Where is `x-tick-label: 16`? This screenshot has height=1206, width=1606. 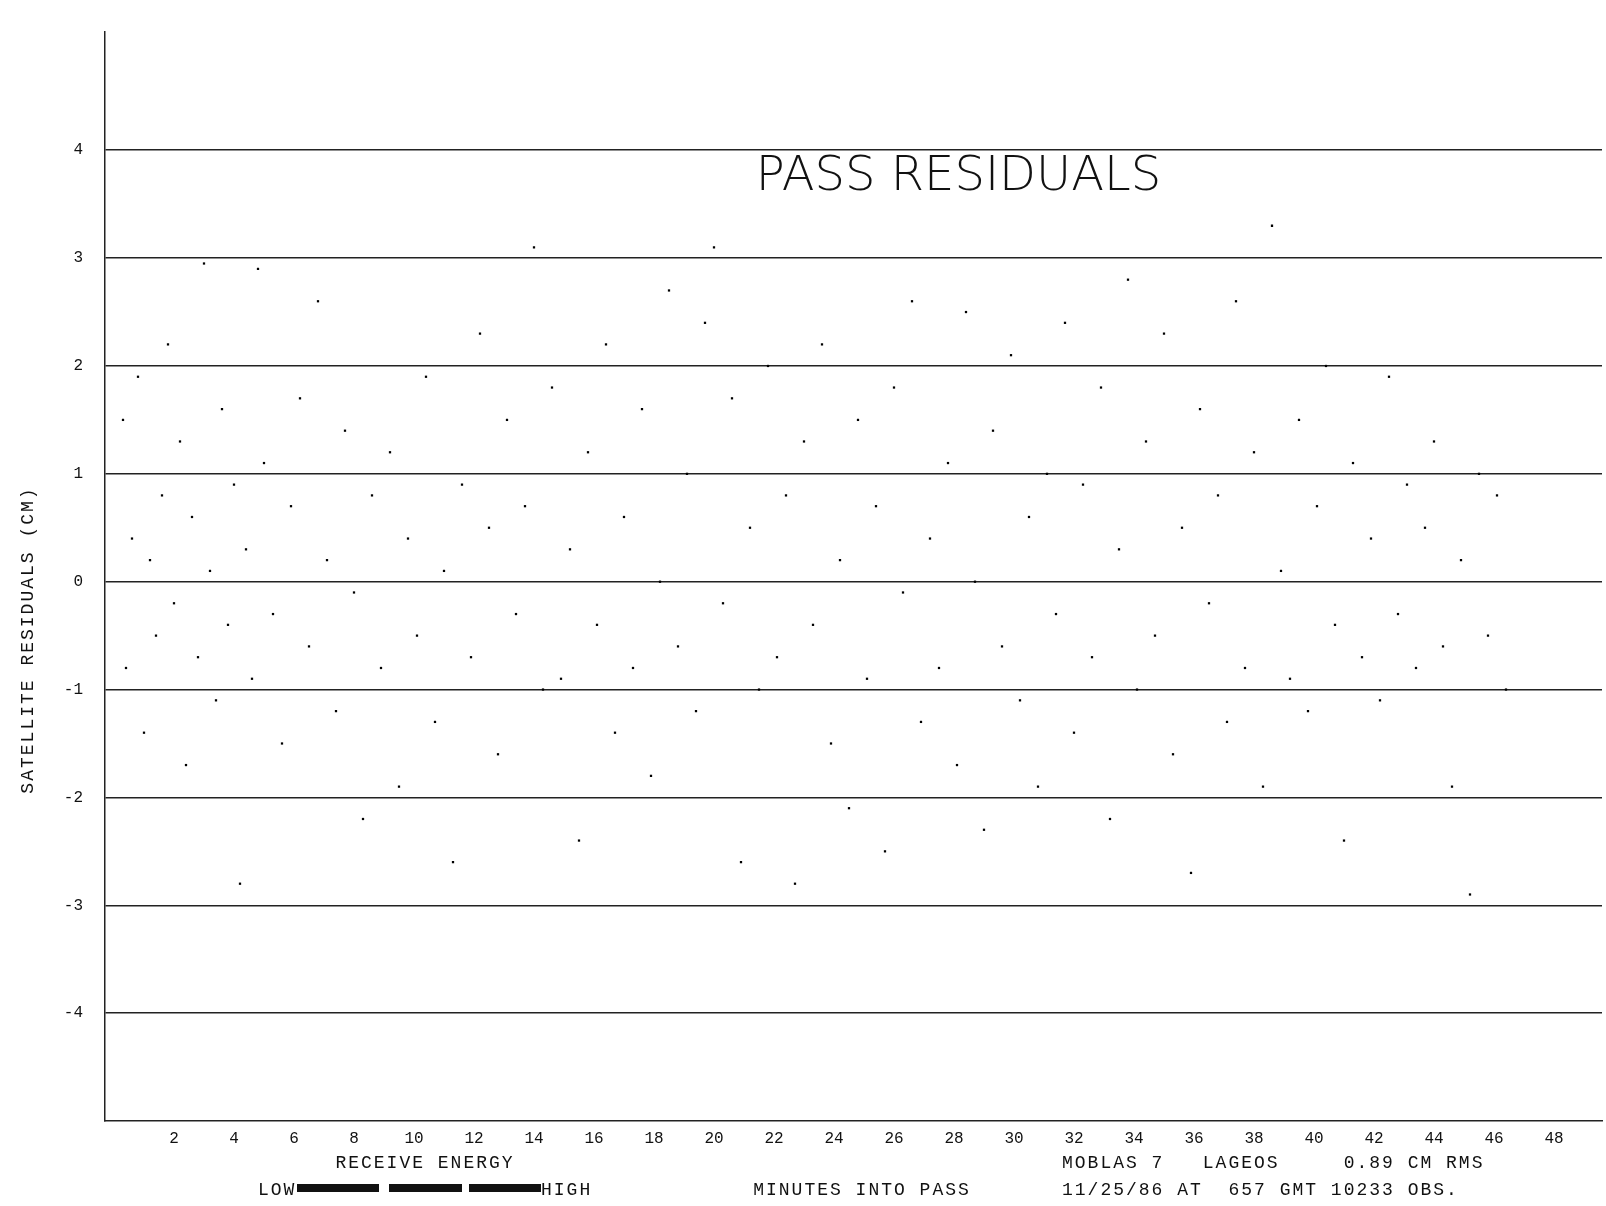 x-tick-label: 16 is located at coordinates (594, 1138).